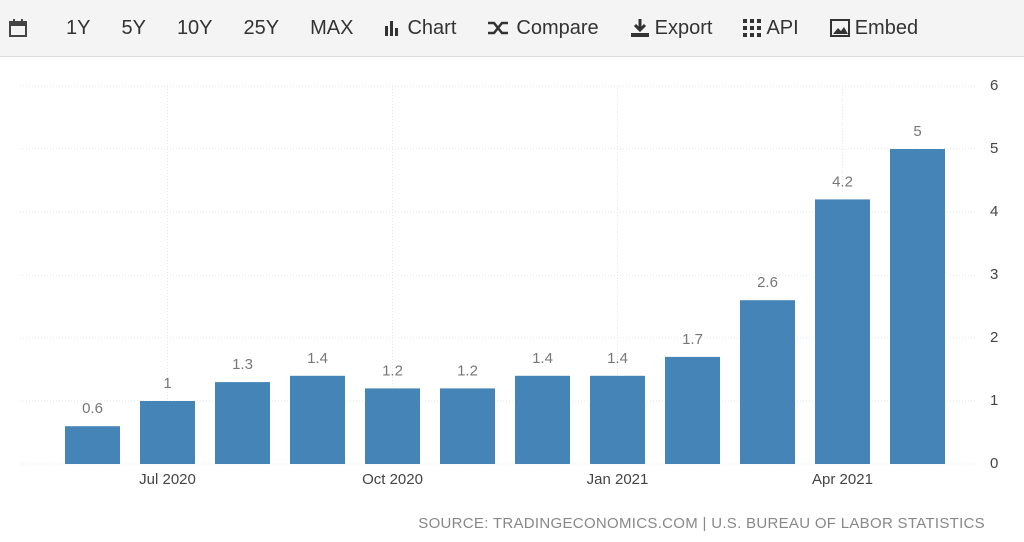  I want to click on x-tick-label: Oct 2020, so click(392, 479).